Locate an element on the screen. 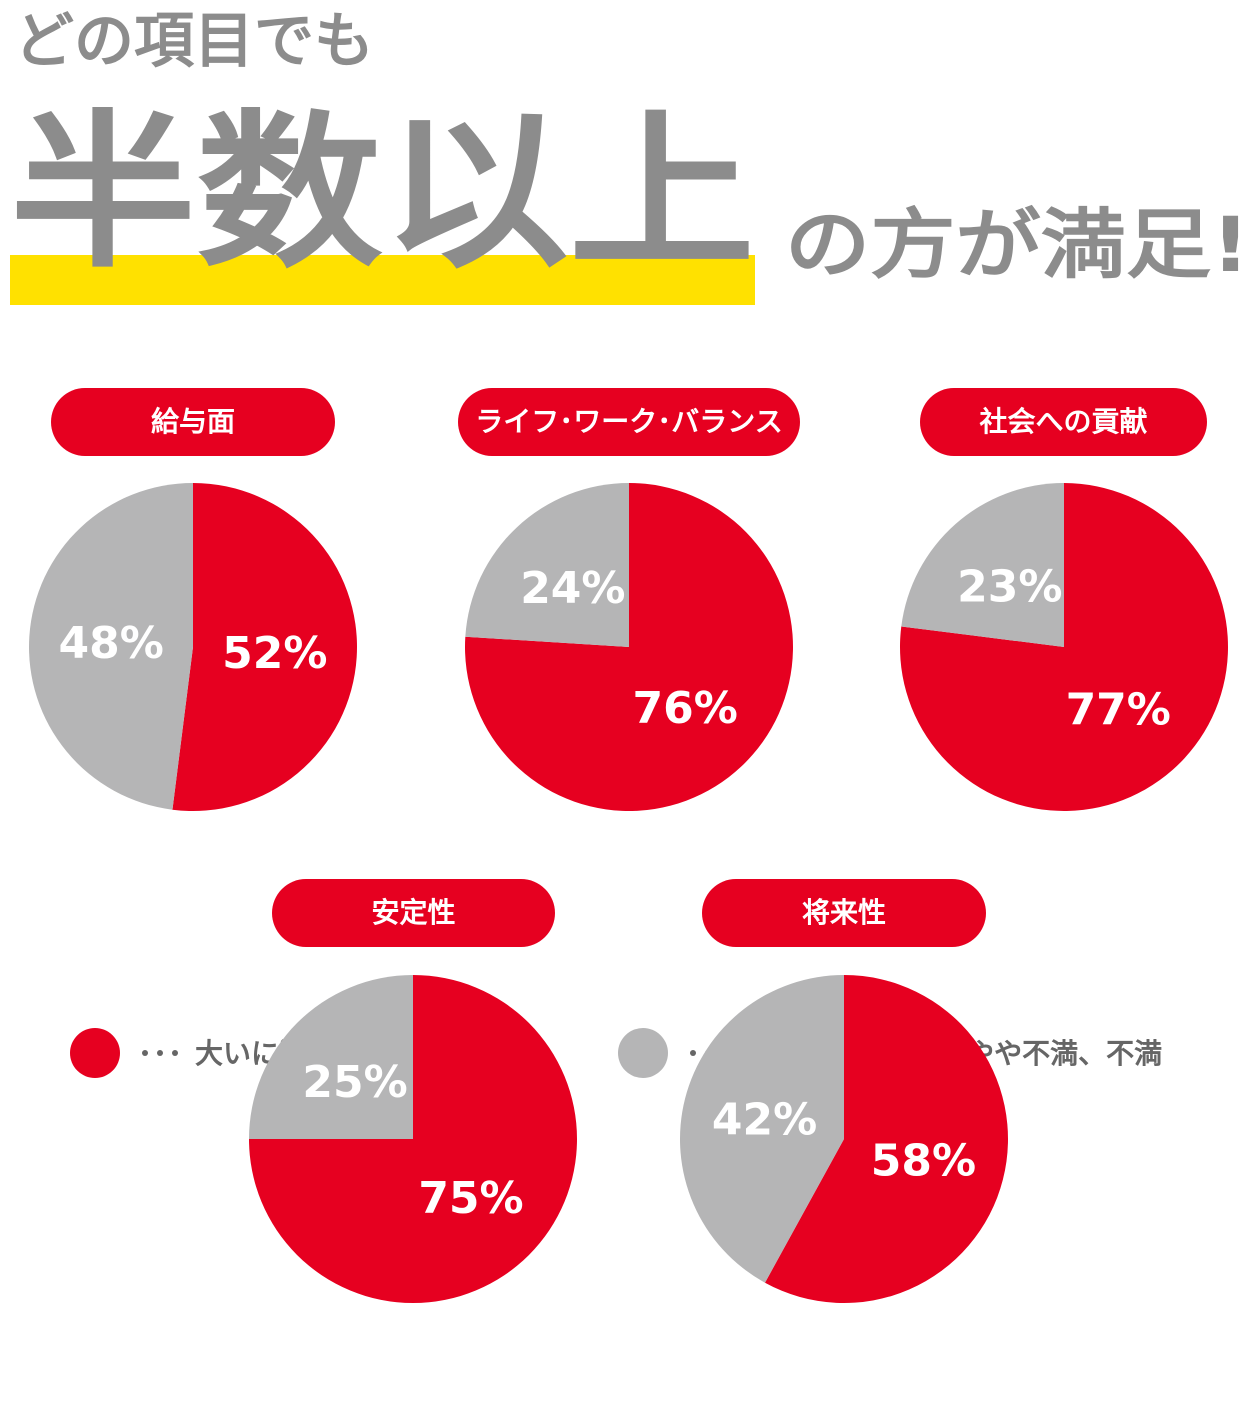  value-label: 48% is located at coordinates (110, 643).